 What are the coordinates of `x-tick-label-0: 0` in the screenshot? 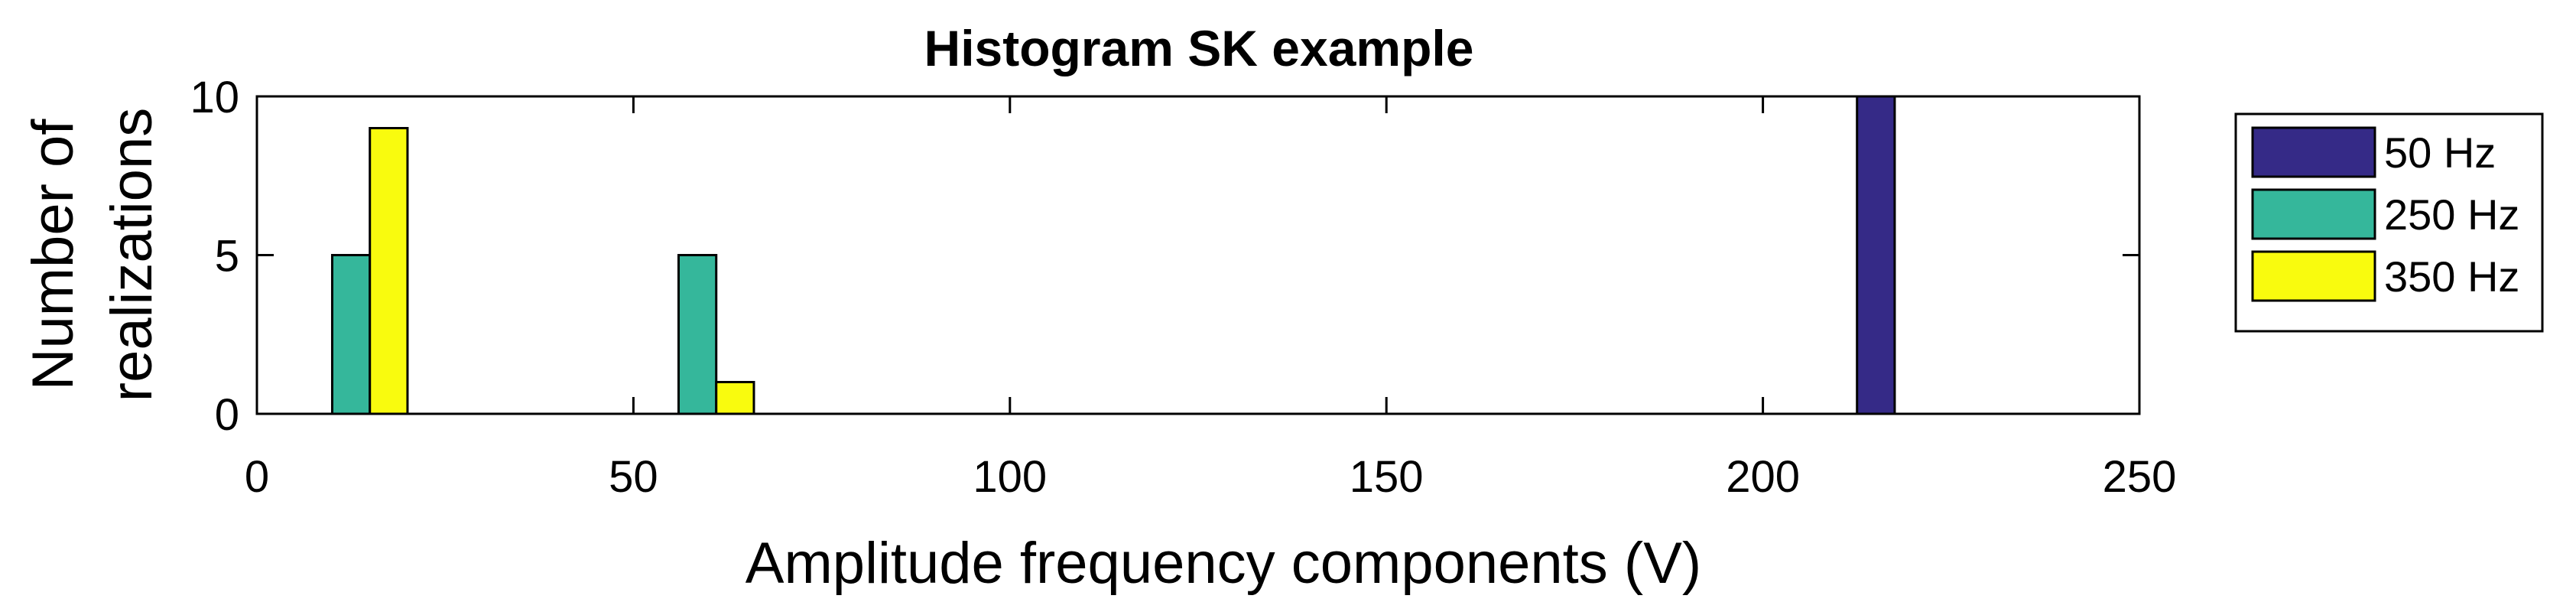 It's located at (257, 477).